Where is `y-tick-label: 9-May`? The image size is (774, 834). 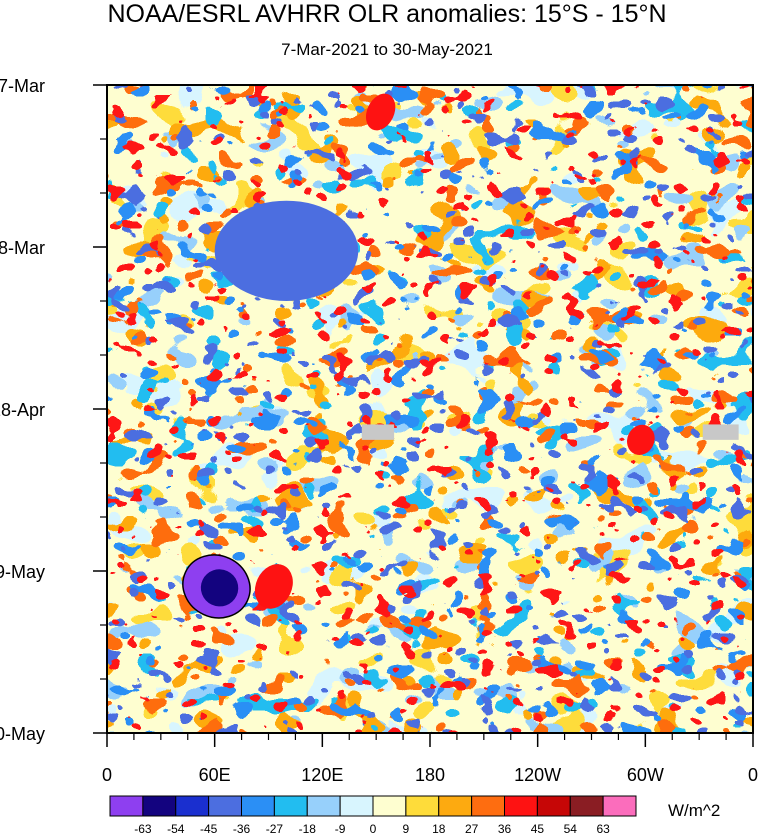 y-tick-label: 9-May is located at coordinates (22, 572).